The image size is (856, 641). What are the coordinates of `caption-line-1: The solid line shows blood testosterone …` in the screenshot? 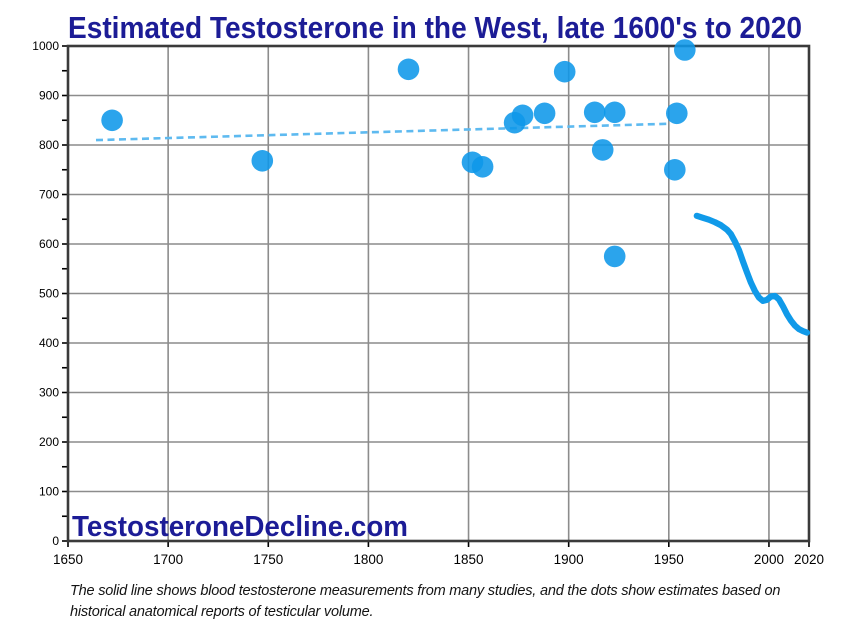 It's located at (425, 591).